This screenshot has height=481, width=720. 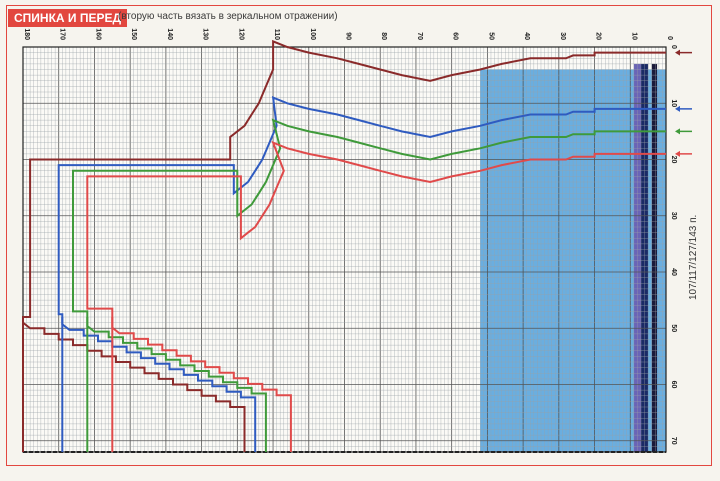 I want to click on col-tick-150: 150, so click(x=133, y=34).